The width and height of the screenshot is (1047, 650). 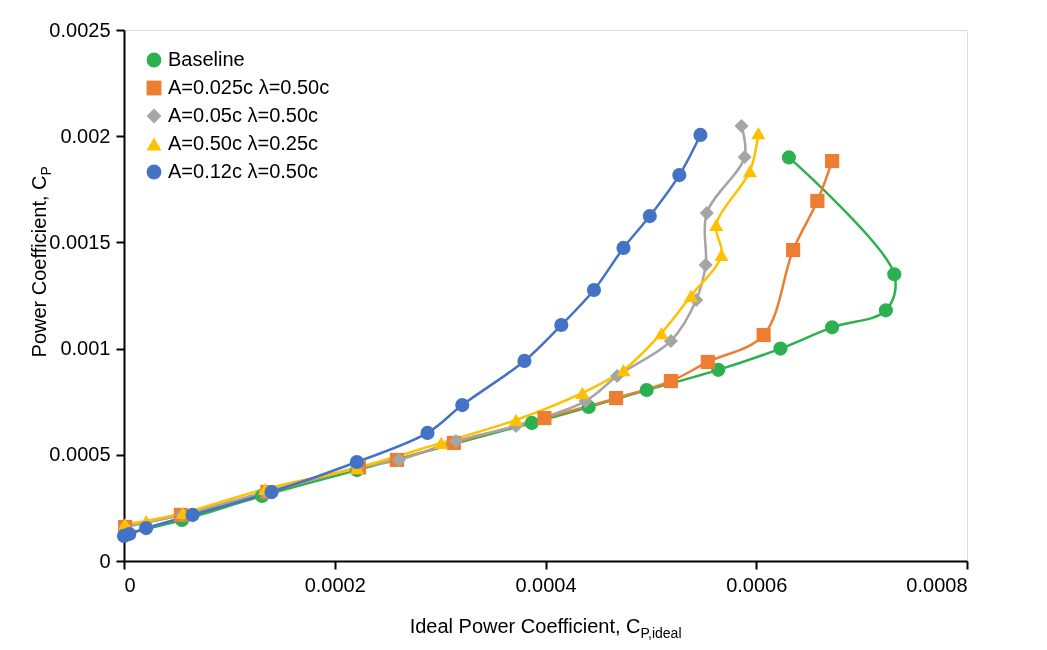 What do you see at coordinates (80, 29) in the screenshot?
I see `y-tick-label: 0.0025` at bounding box center [80, 29].